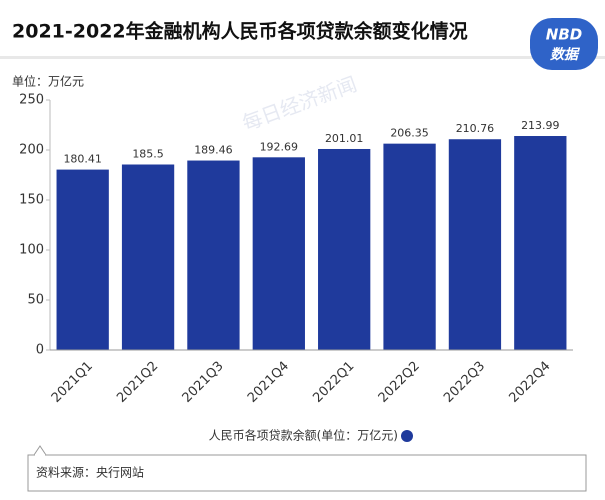 This screenshot has width=605, height=500. I want to click on data-label: 201.01, so click(344, 138).